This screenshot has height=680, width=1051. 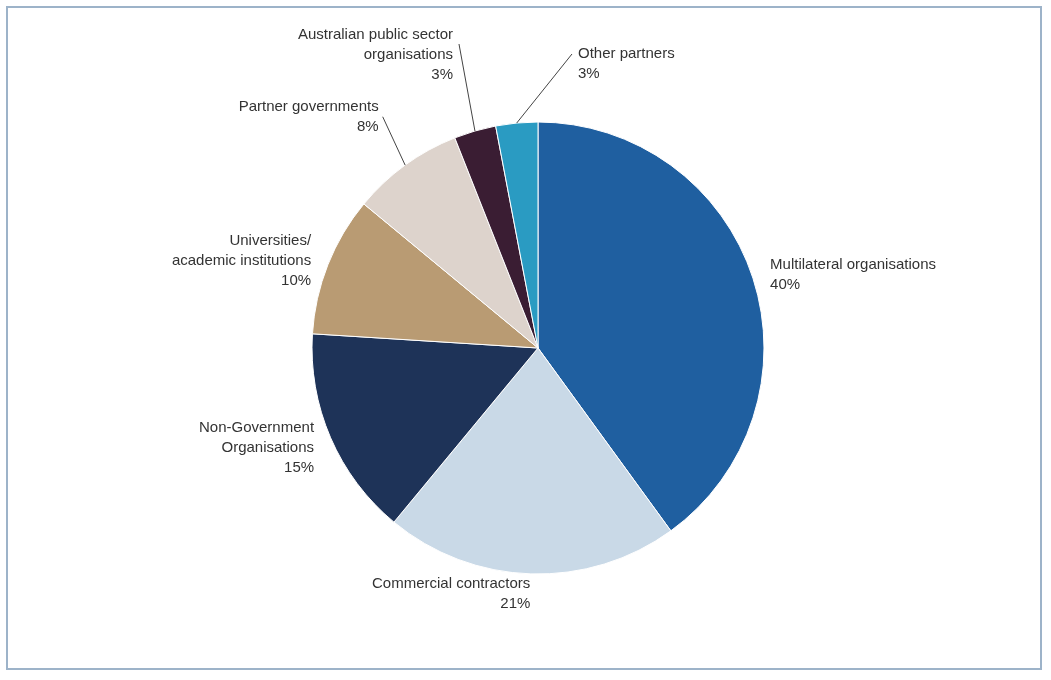 I want to click on data-label: 15%, so click(x=299, y=466).